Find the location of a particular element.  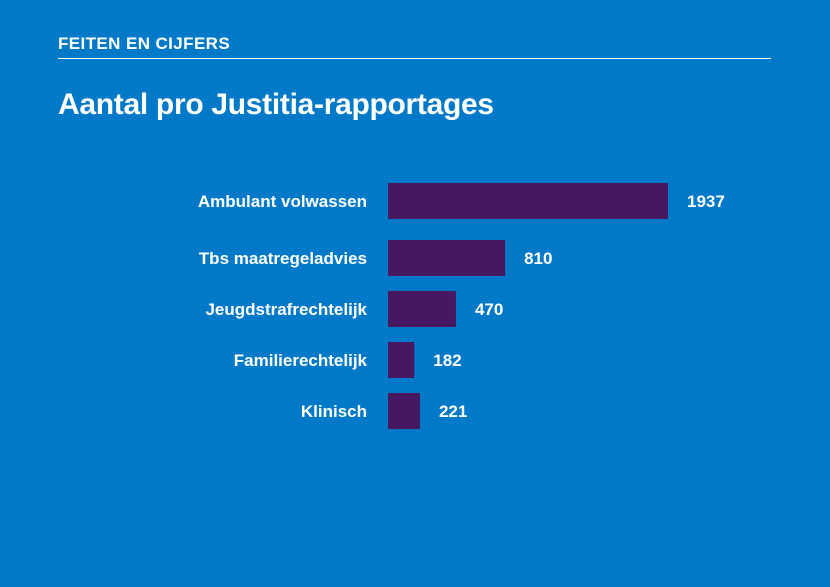

category-label: Tbs maatregeladvies is located at coordinates (283, 258).